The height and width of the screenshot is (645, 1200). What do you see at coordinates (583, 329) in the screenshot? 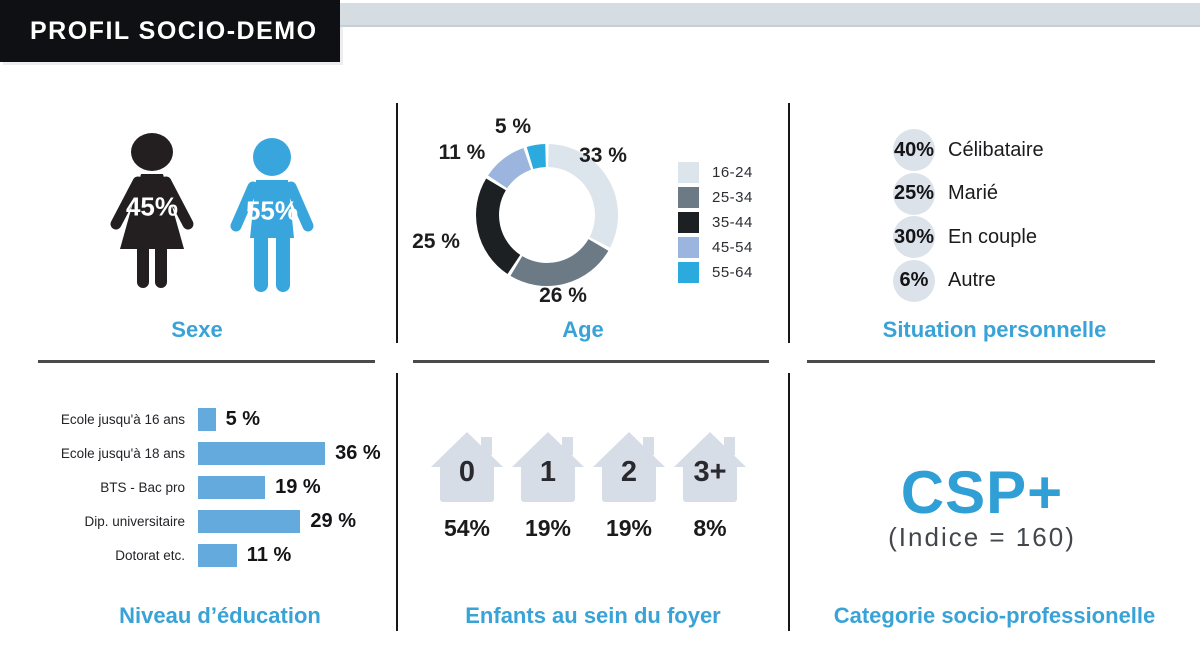
I see `age-title: Age` at bounding box center [583, 329].